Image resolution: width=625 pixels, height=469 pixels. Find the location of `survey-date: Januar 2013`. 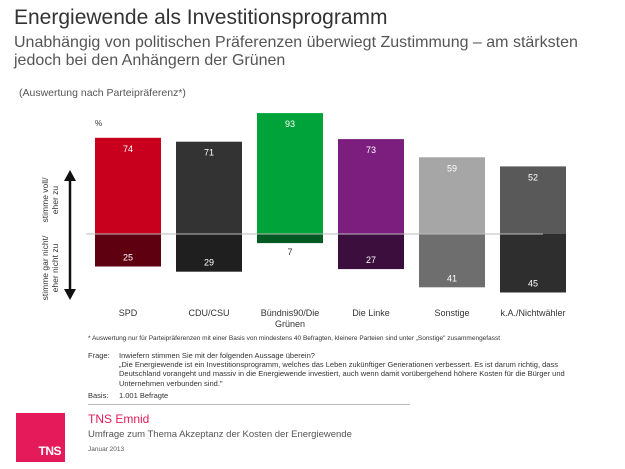

survey-date: Januar 2013 is located at coordinates (106, 449).